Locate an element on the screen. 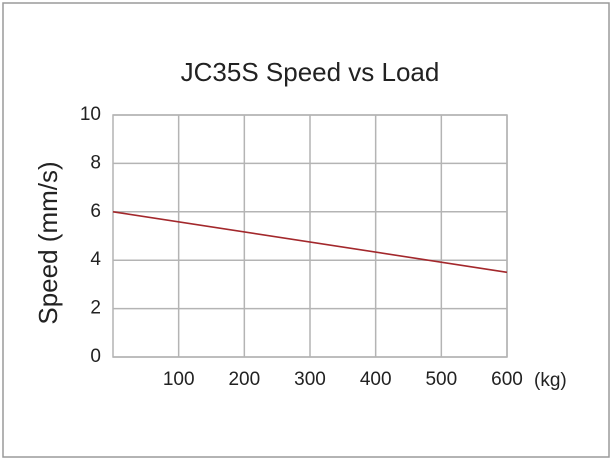 The image size is (613, 461). x-tick-label: 400 is located at coordinates (376, 379).